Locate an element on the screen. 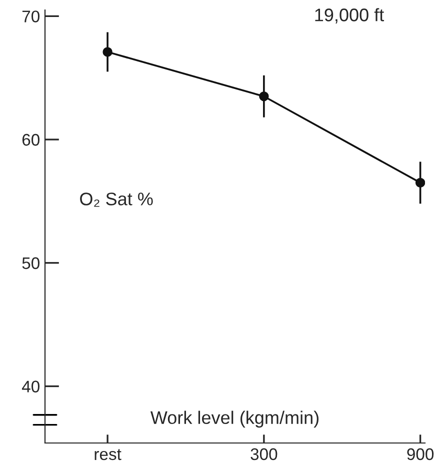 This screenshot has width=439, height=476. y-tick-label: 50 is located at coordinates (31, 263).